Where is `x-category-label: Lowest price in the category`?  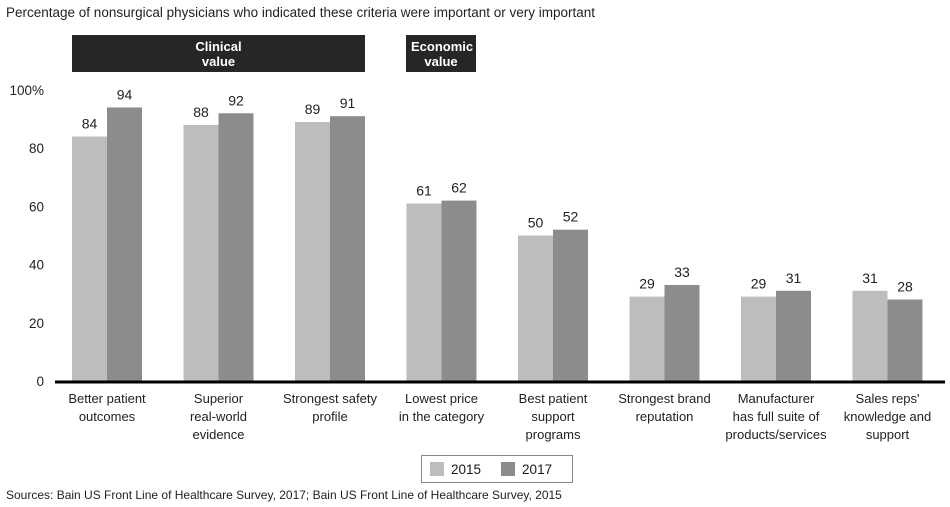
x-category-label: Lowest price in the category is located at coordinates (442, 407).